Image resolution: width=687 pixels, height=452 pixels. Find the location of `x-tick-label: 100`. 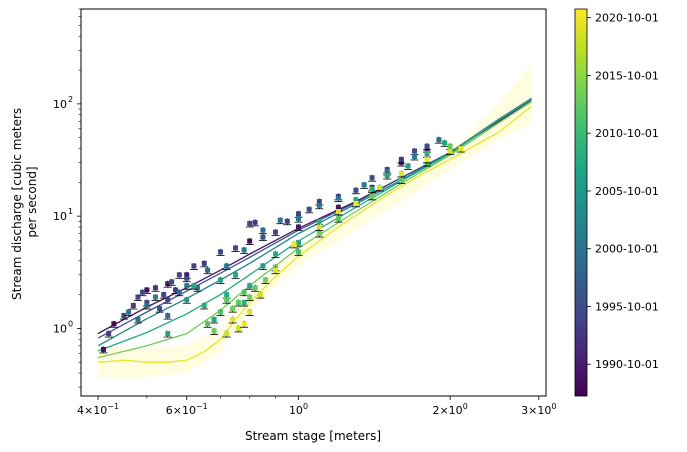

x-tick-label: 100 is located at coordinates (298, 409).